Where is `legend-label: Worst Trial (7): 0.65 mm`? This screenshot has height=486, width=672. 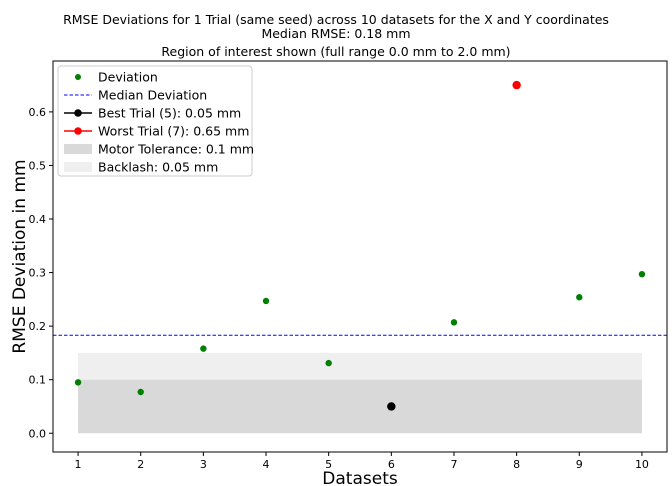
legend-label: Worst Trial (7): 0.65 mm is located at coordinates (173, 131).